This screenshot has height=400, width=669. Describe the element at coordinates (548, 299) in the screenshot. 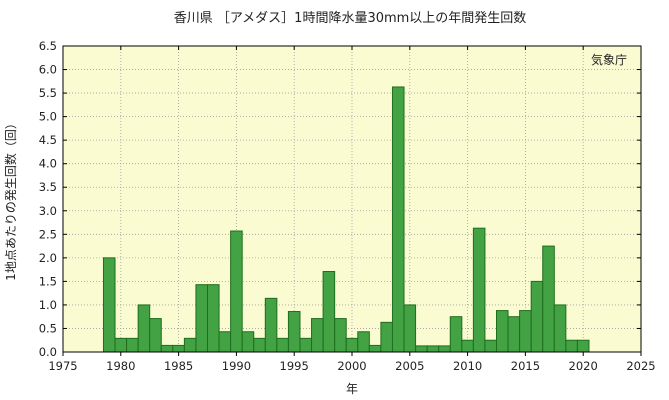

I see `bar-2017` at that location.